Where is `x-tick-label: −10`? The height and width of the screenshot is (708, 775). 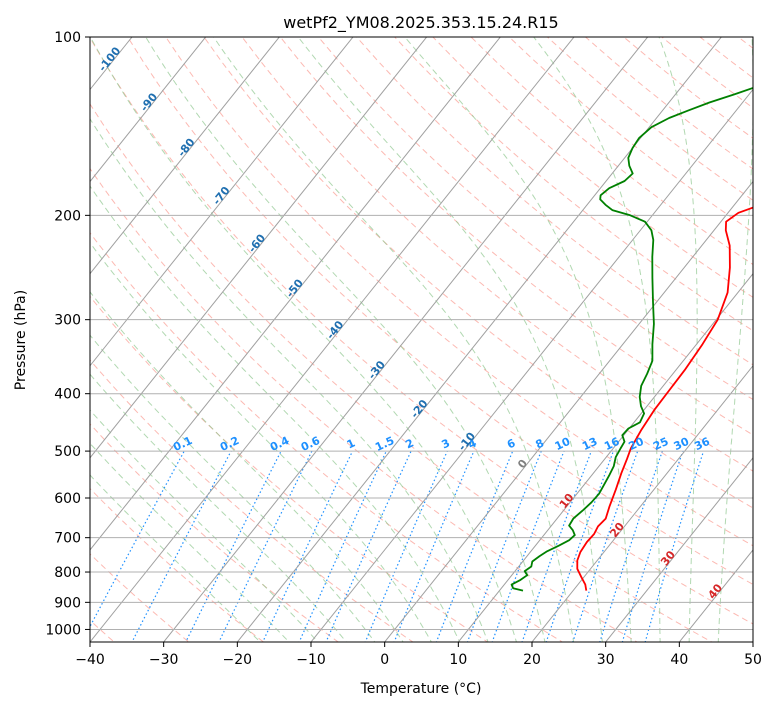 x-tick-label: −10 is located at coordinates (311, 660).